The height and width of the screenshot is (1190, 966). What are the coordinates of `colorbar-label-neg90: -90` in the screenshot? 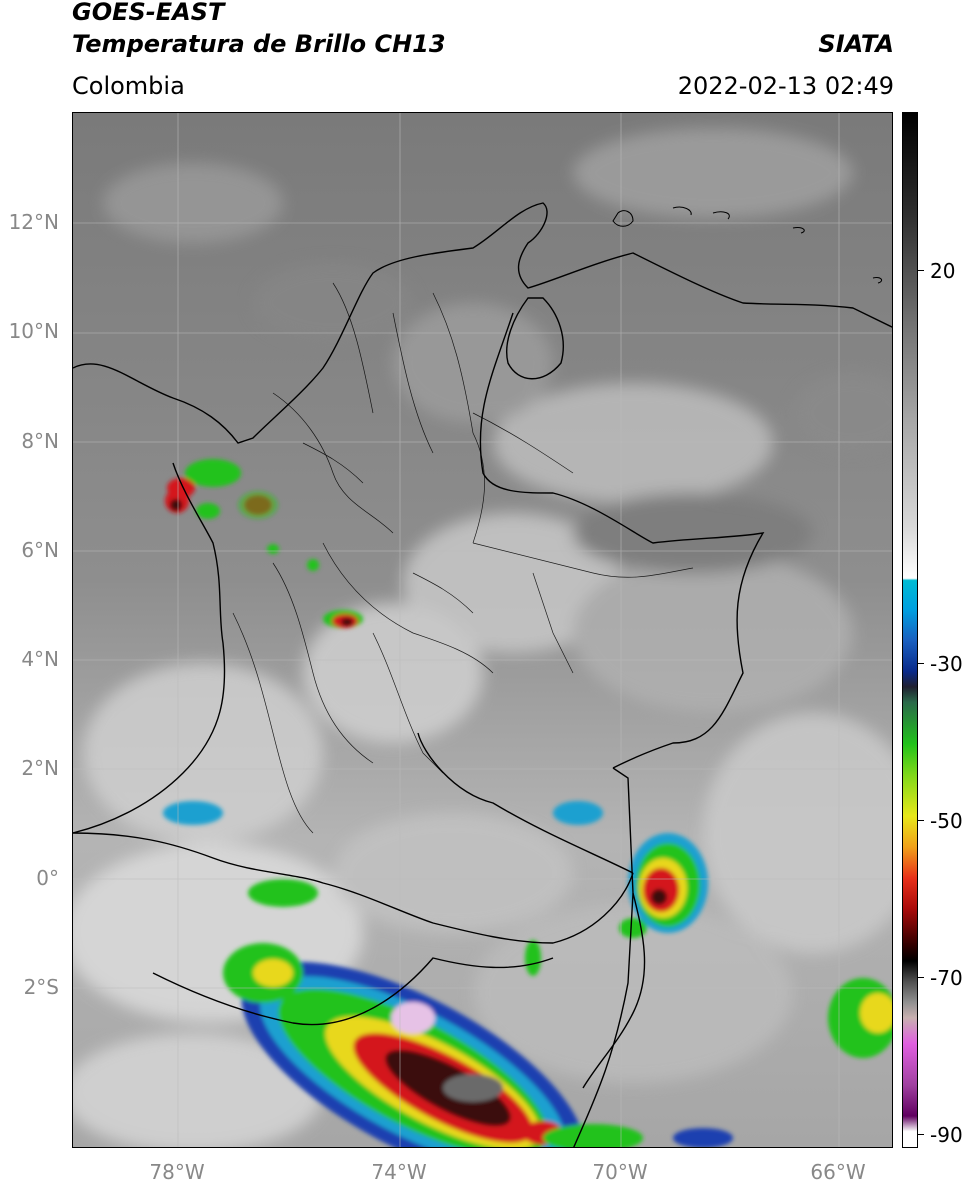 It's located at (946, 1135).